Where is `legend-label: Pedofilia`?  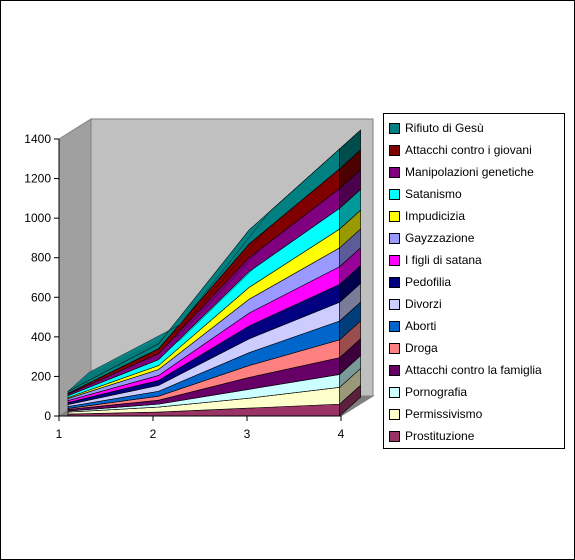
legend-label: Pedofilia is located at coordinates (428, 282).